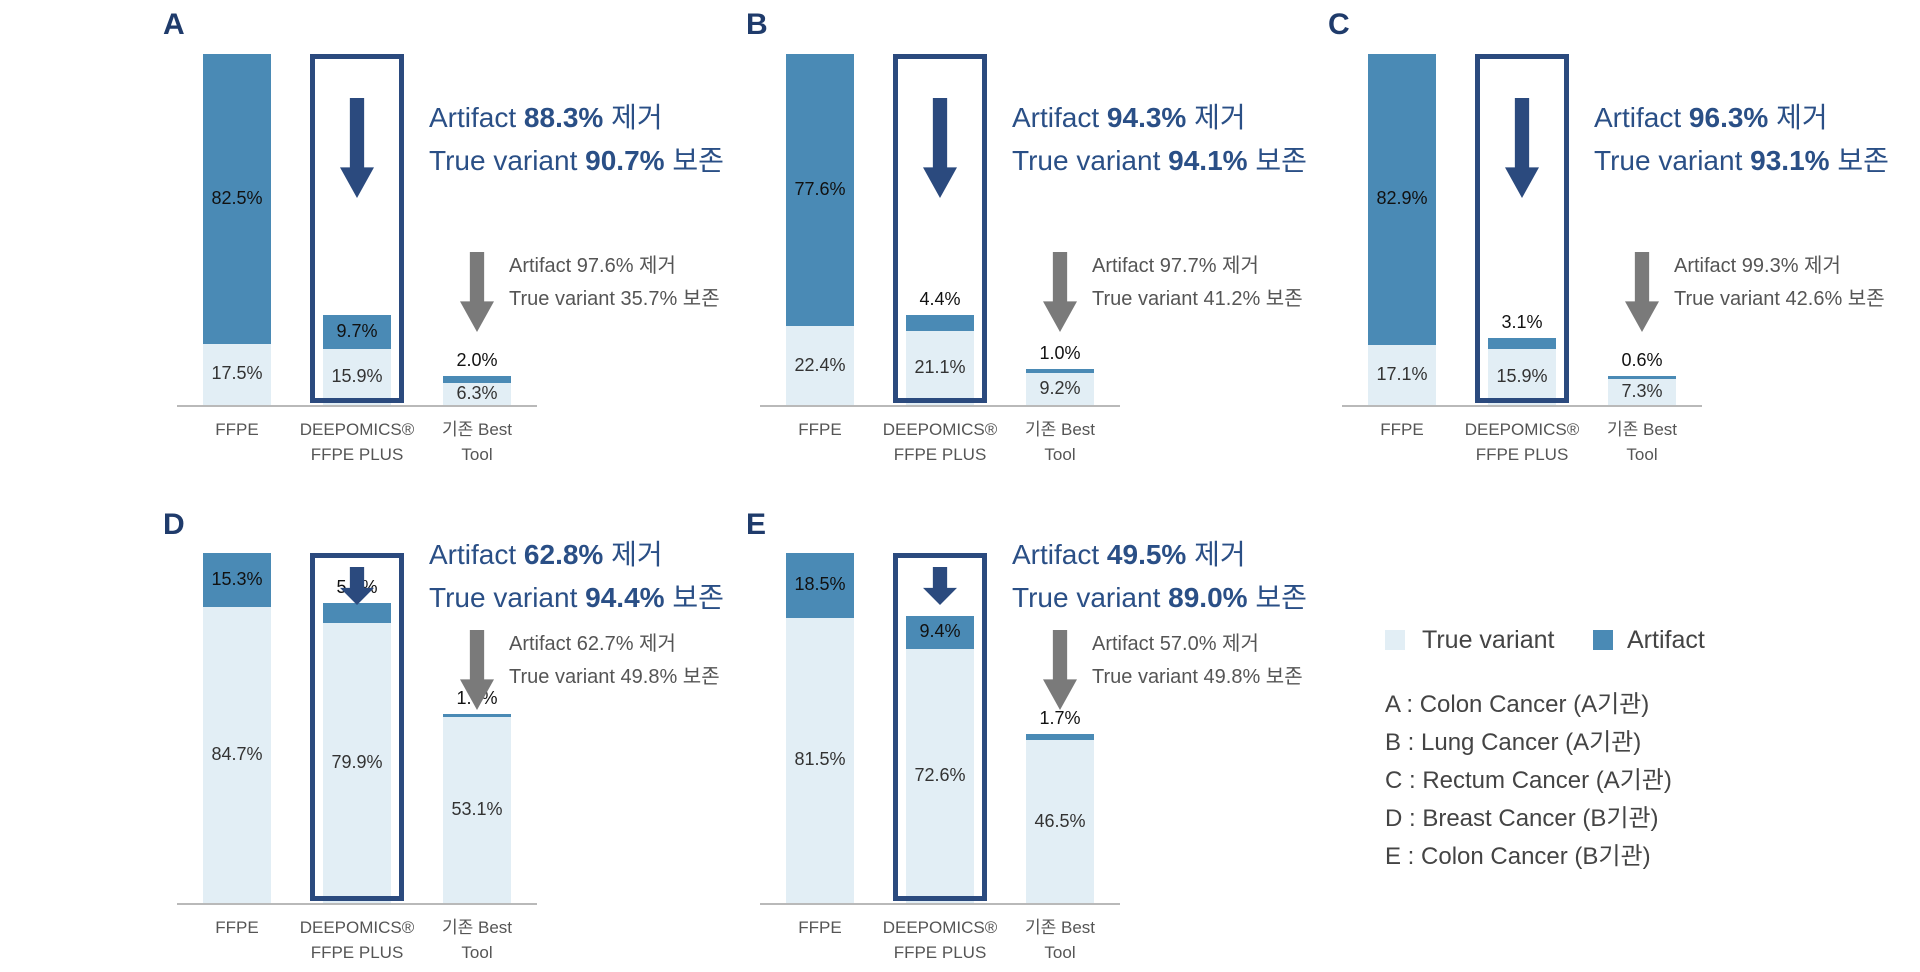 This screenshot has height=972, width=1920. Describe the element at coordinates (546, 117) in the screenshot. I see `annotation-artifact-line: Artifact 88.3% 제거` at that location.